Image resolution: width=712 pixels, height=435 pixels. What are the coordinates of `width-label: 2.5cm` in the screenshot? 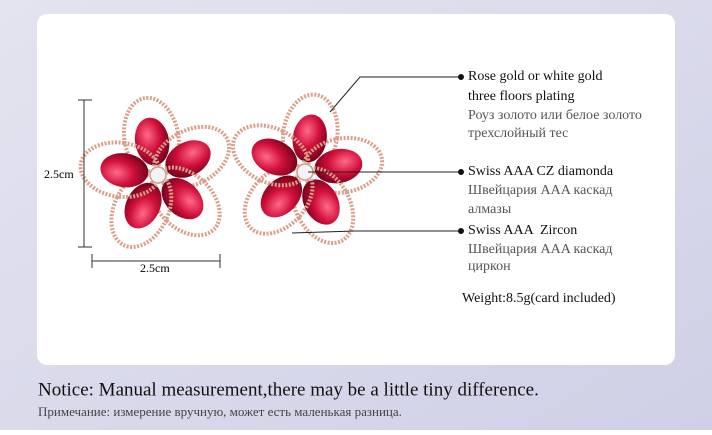 It's located at (155, 268).